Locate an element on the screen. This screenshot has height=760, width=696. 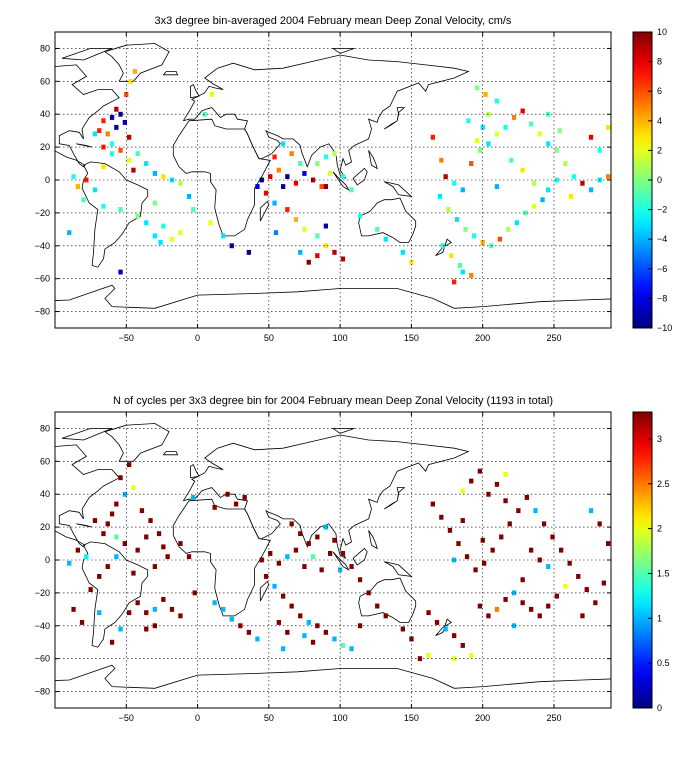
y-tick-label: −20 is located at coordinates (42, 593).